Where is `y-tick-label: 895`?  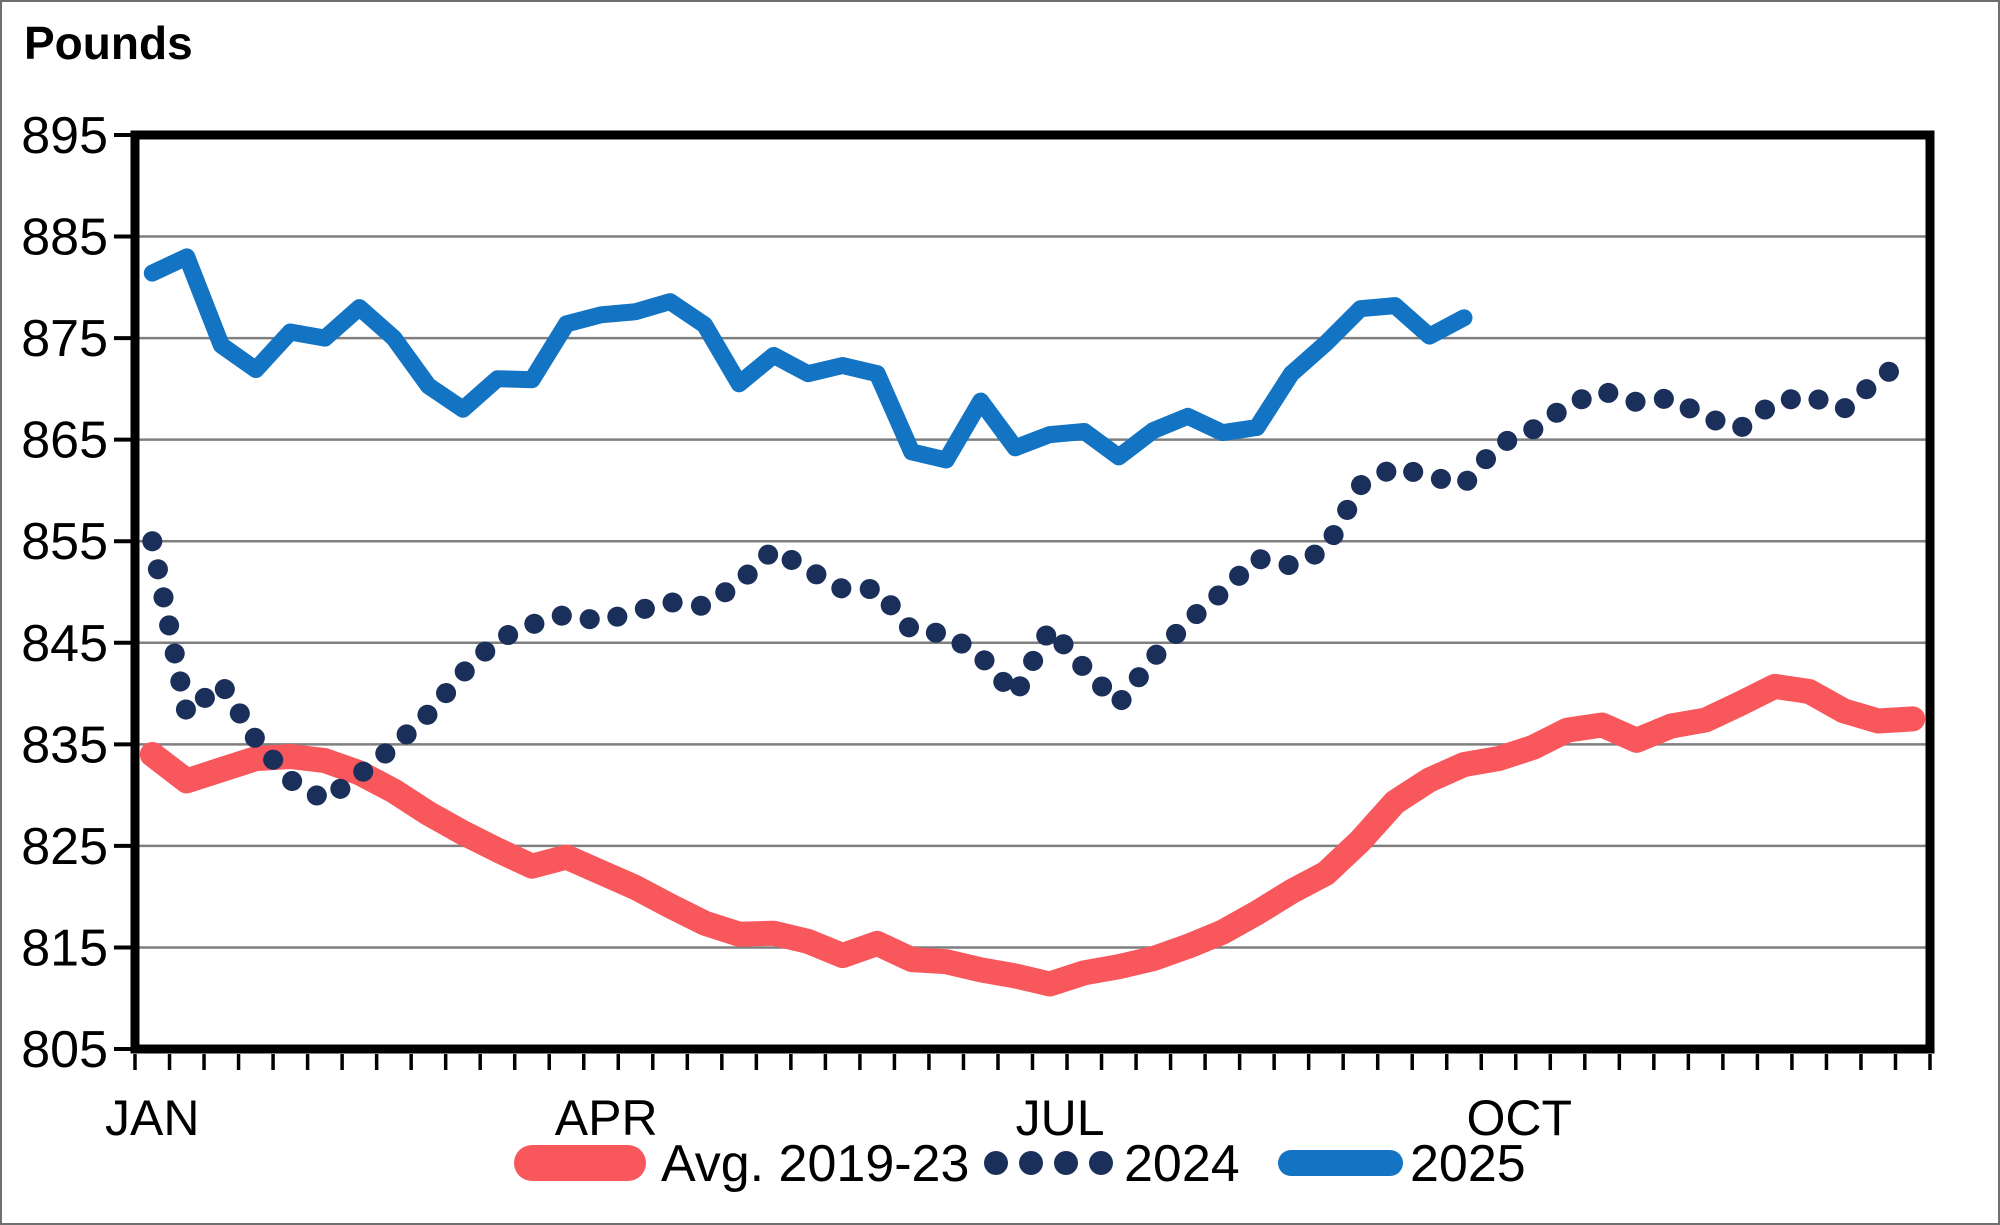 y-tick-label: 895 is located at coordinates (64, 136).